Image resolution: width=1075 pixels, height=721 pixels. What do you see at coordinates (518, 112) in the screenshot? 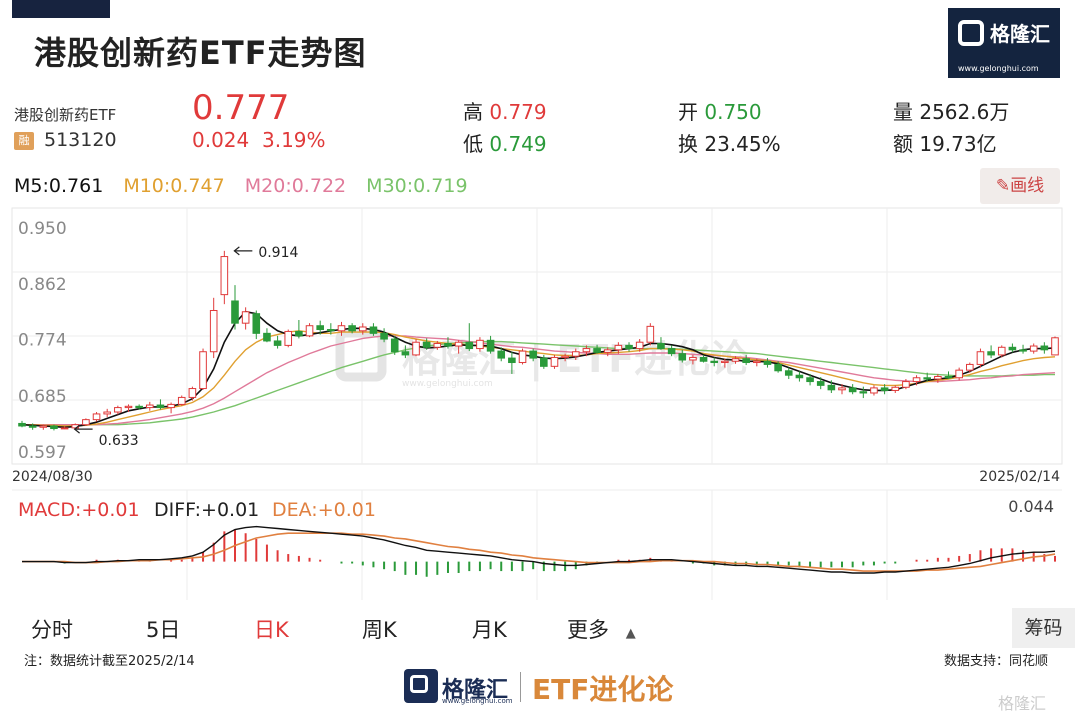
I see `stat-high-value: 0.779` at bounding box center [518, 112].